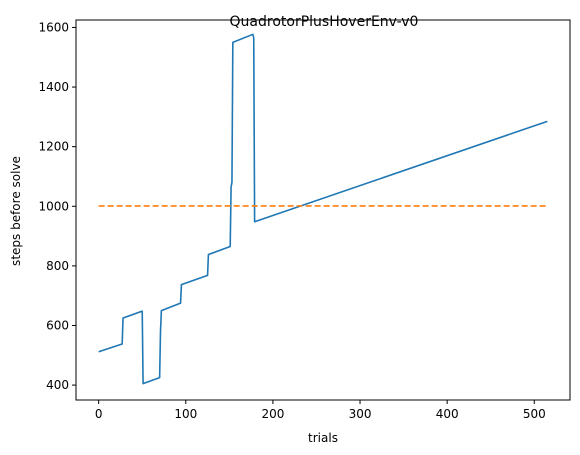 Image resolution: width=580 pixels, height=455 pixels. Describe the element at coordinates (57, 325) in the screenshot. I see `y-tick-label: 600` at that location.